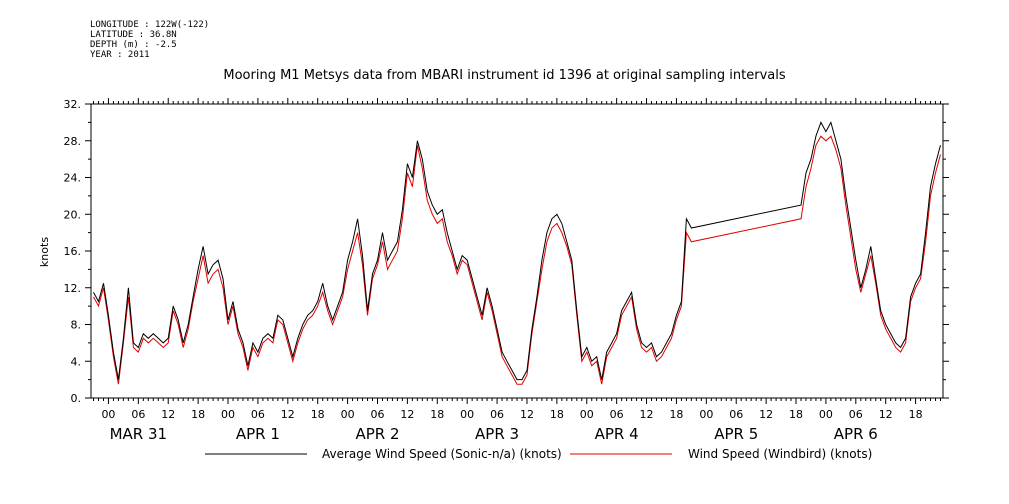 This screenshot has height=504, width=1009. What do you see at coordinates (73, 178) in the screenshot?
I see `y-tick-label: 24.` at bounding box center [73, 178].